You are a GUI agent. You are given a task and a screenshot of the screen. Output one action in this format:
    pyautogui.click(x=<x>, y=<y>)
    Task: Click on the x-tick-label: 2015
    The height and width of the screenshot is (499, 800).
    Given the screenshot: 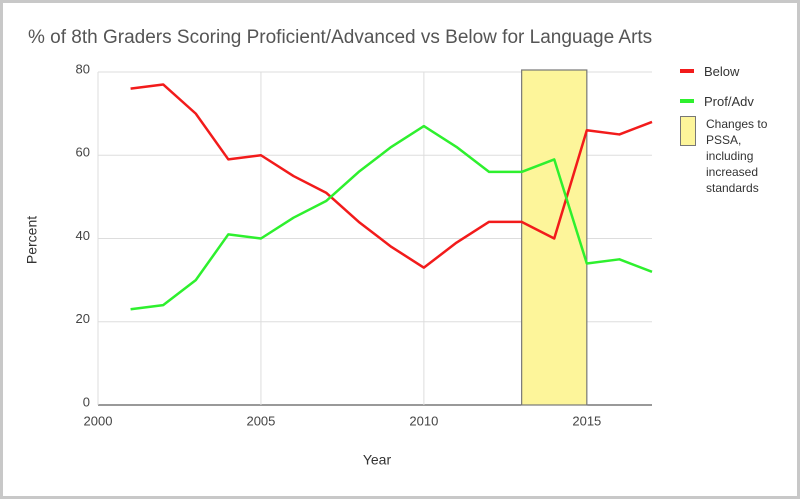 What is the action you would take?
    pyautogui.click(x=586, y=420)
    